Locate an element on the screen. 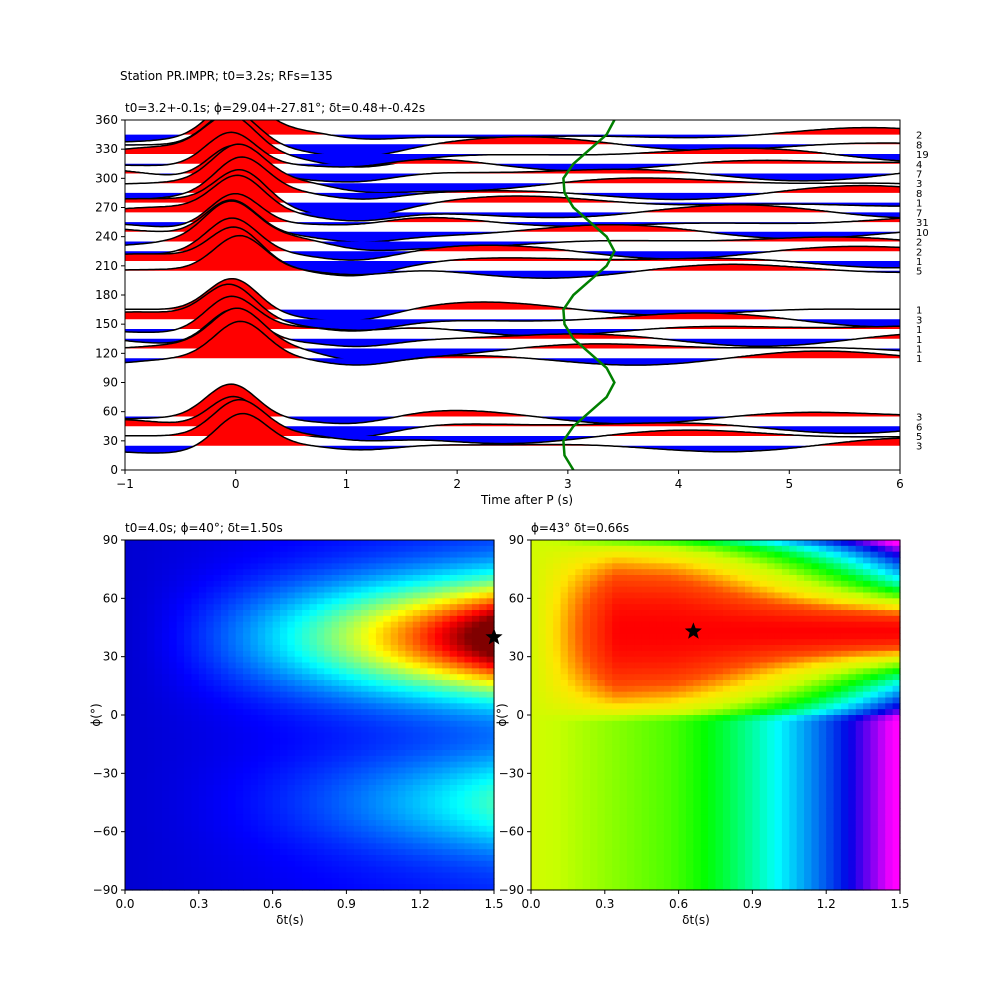 The height and width of the screenshot is (1000, 1000). rf-trace-line is located at coordinates (512, 251).